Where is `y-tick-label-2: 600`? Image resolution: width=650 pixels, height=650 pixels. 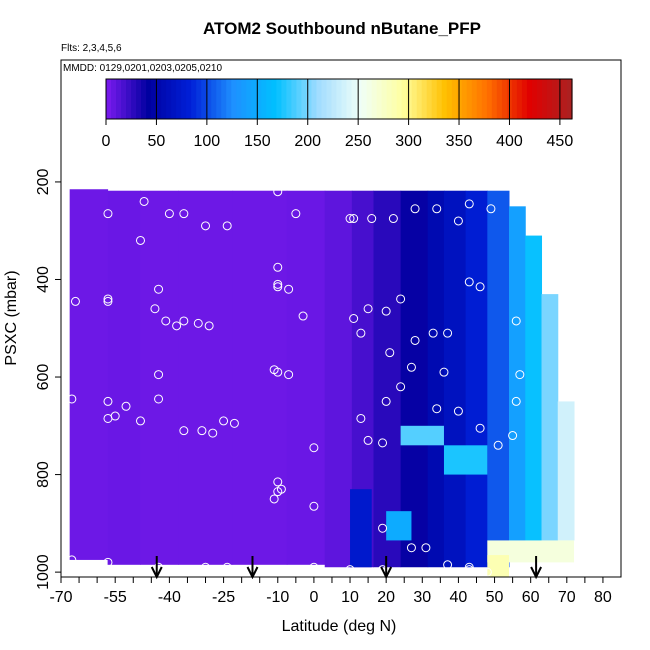
y-tick-label-2: 600 is located at coordinates (43, 377).